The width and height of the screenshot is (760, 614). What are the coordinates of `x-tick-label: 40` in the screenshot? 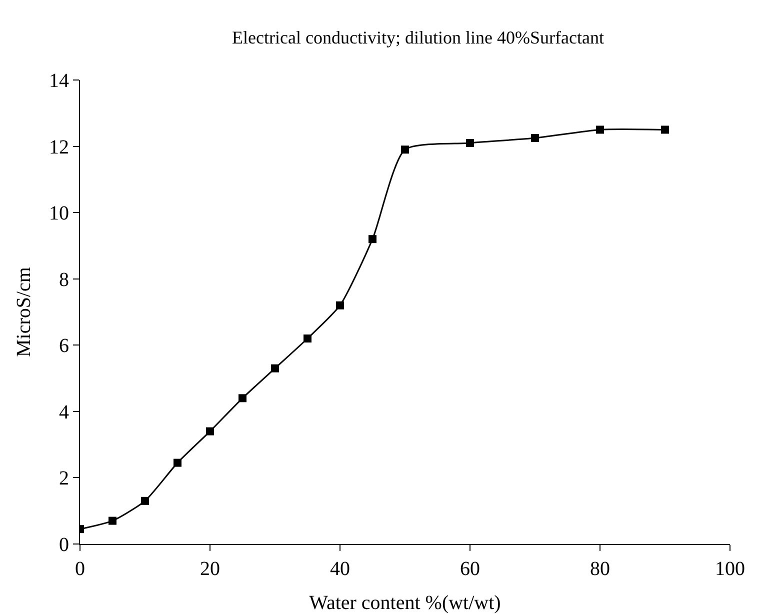 It's located at (340, 569).